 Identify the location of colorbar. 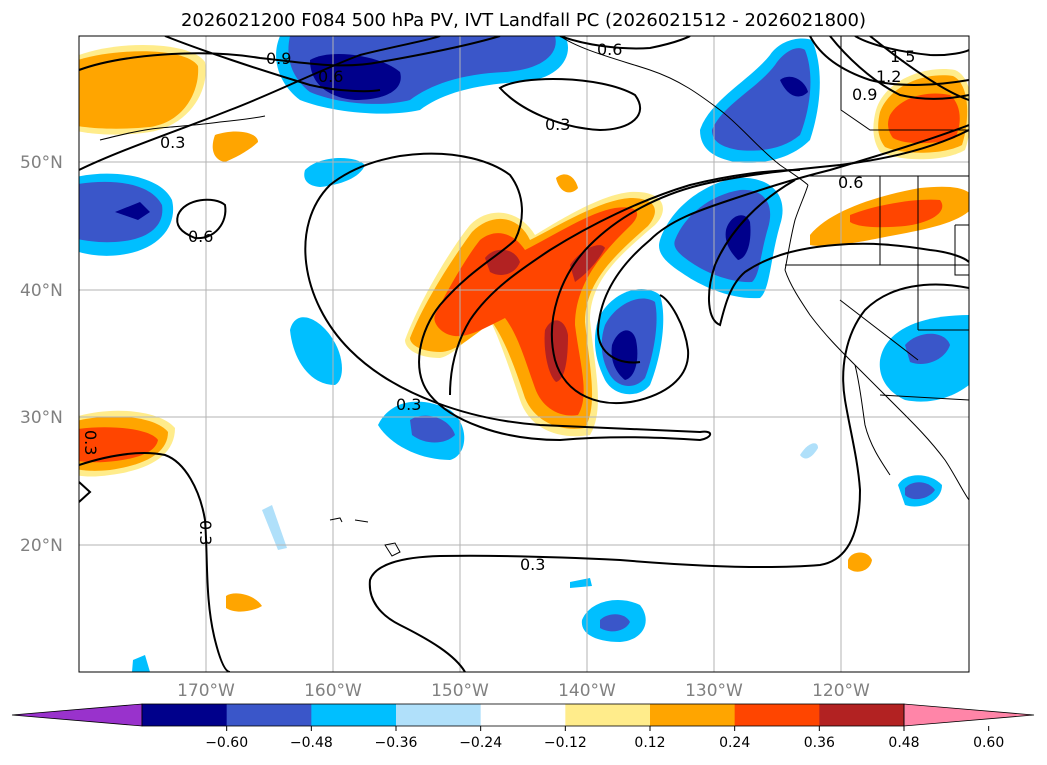
(523, 715).